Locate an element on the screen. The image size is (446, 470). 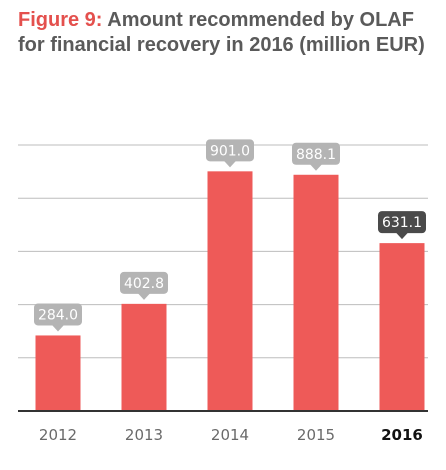
data-label-2014: 901.0 is located at coordinates (230, 153).